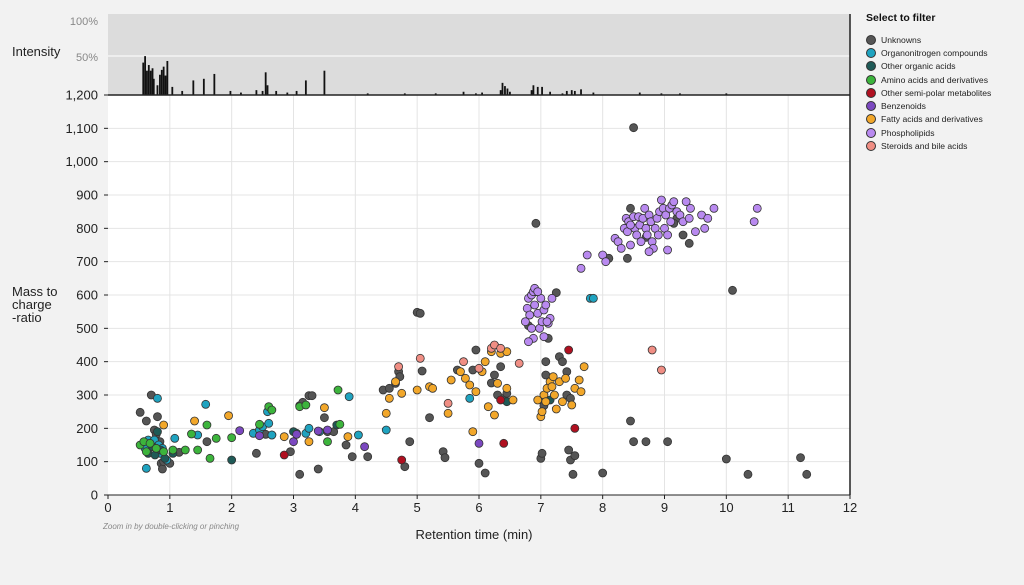 The height and width of the screenshot is (585, 1024). Describe the element at coordinates (941, 52) in the screenshot. I see `legend-item: Organonitrogen compounds` at that location.